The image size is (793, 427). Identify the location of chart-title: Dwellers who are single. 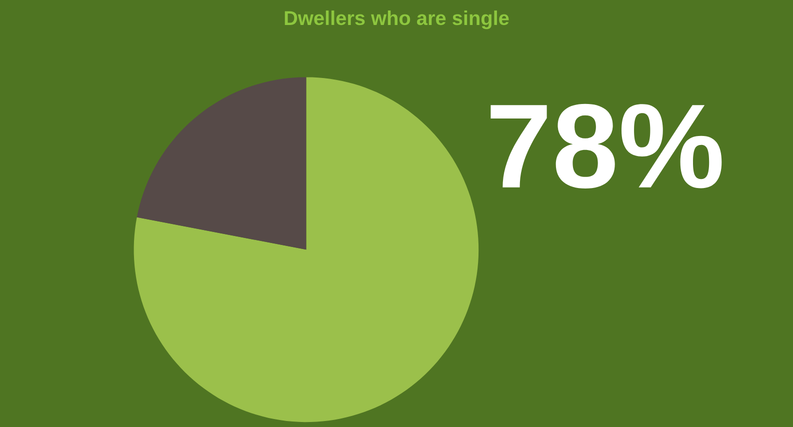
(396, 20).